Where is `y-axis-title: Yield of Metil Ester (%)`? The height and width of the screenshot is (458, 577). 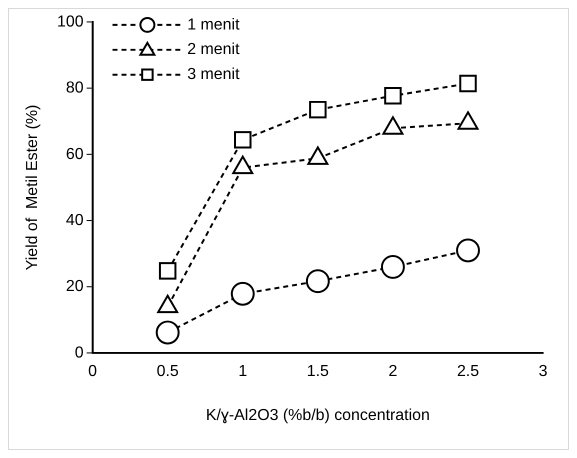
y-axis-title: Yield of Metil Ester (%) is located at coordinates (32, 187).